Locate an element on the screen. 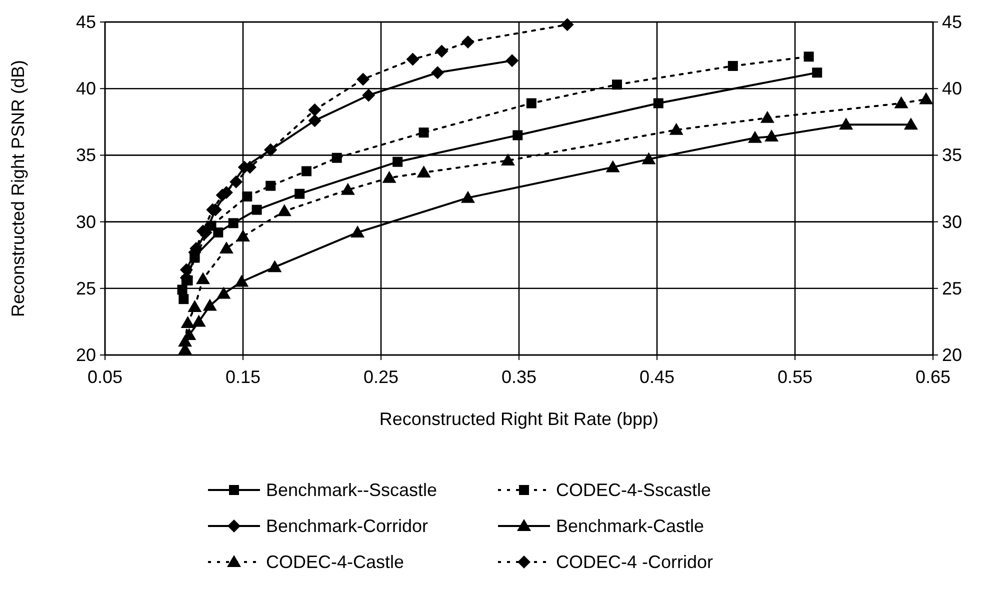 The image size is (990, 596). y2-tick-label: 30 is located at coordinates (952, 222).